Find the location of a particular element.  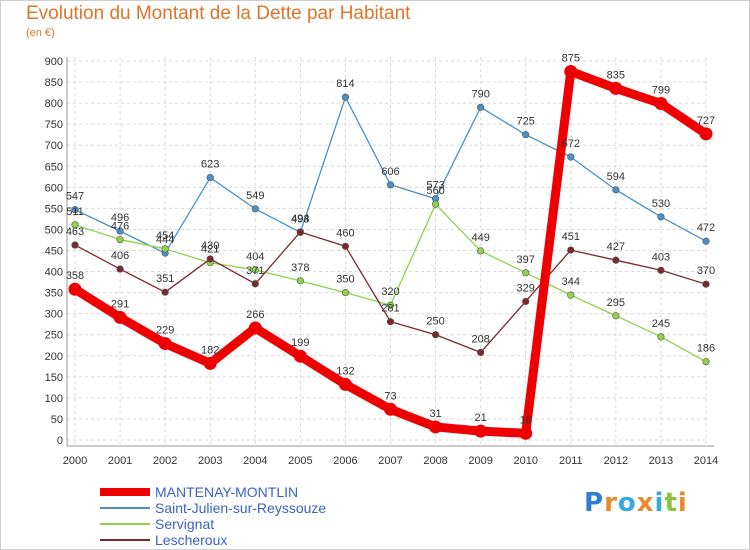

data-label: 494 is located at coordinates (300, 219).